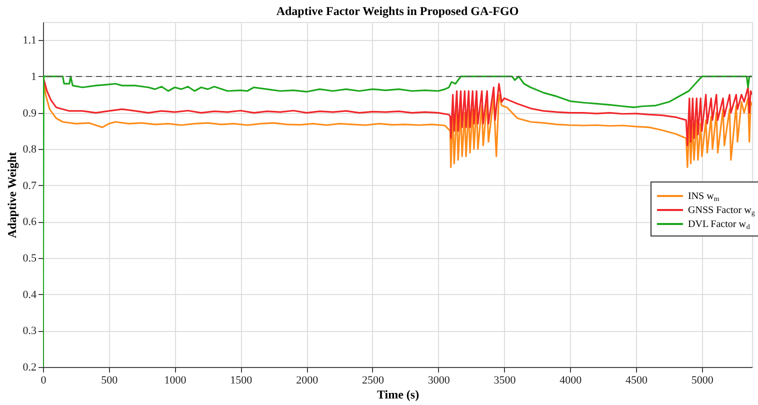  Describe the element at coordinates (29, 294) in the screenshot. I see `y-tick-label: 0.4` at that location.